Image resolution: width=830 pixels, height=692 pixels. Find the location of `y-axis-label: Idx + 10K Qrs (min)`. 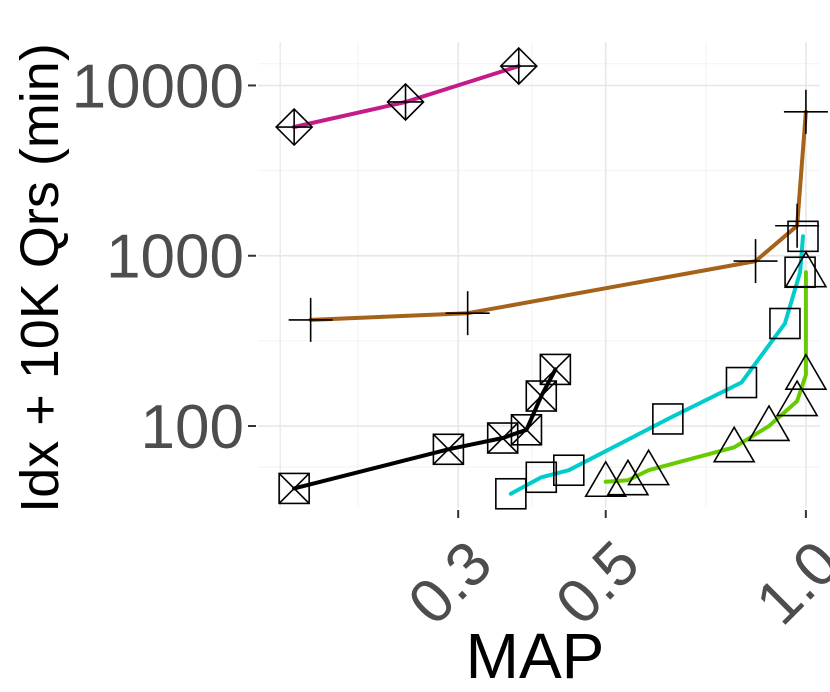

y-axis-label: Idx + 10K Qrs (min) is located at coordinates (40, 278).